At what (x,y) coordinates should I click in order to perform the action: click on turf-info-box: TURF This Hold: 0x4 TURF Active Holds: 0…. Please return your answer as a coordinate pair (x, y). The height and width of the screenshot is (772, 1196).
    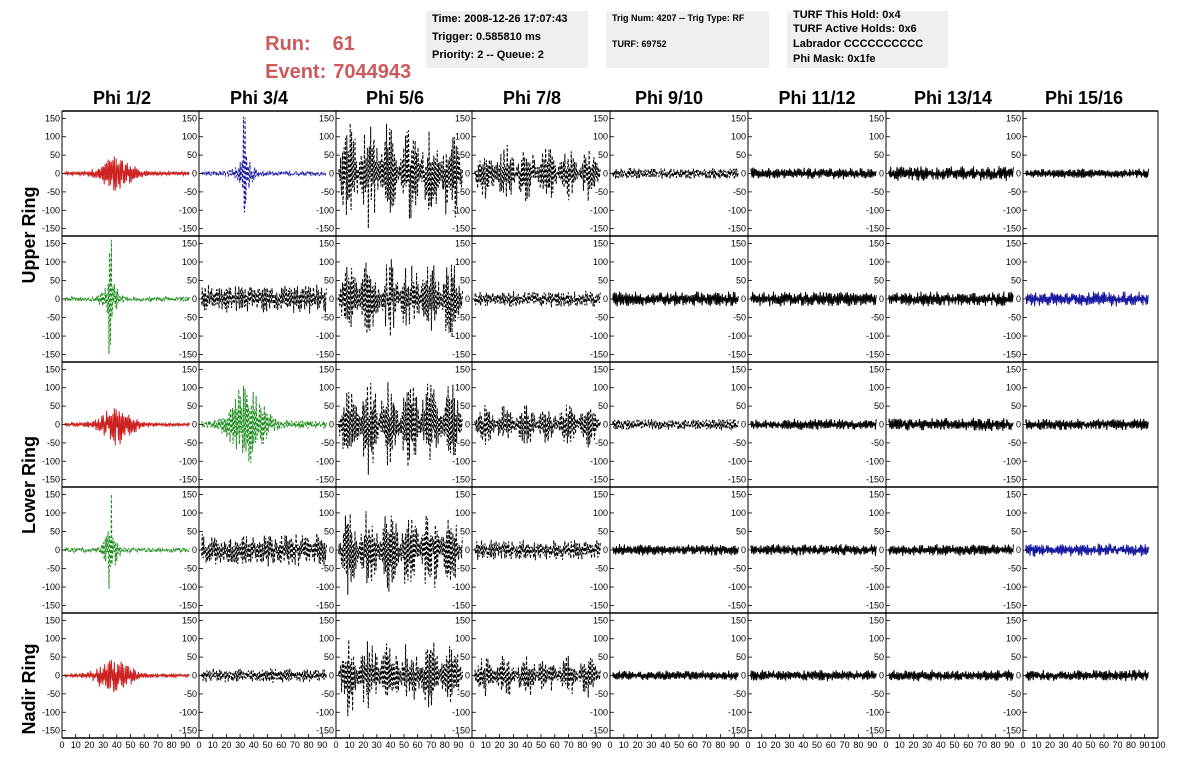
    Looking at the image, I should click on (867, 38).